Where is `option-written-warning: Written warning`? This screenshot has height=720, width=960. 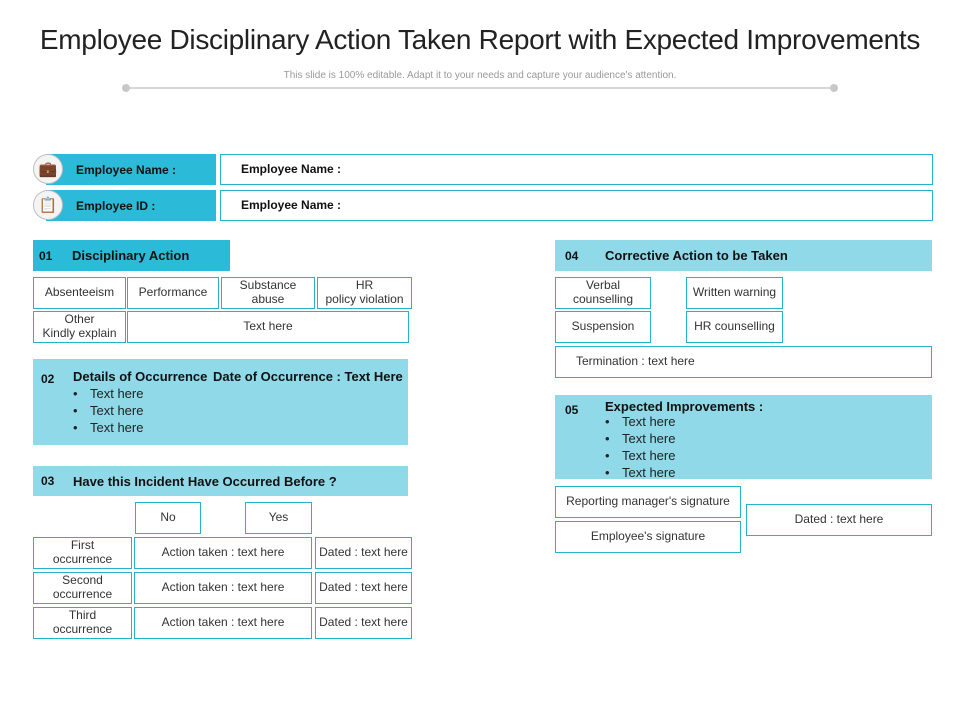 option-written-warning: Written warning is located at coordinates (734, 293).